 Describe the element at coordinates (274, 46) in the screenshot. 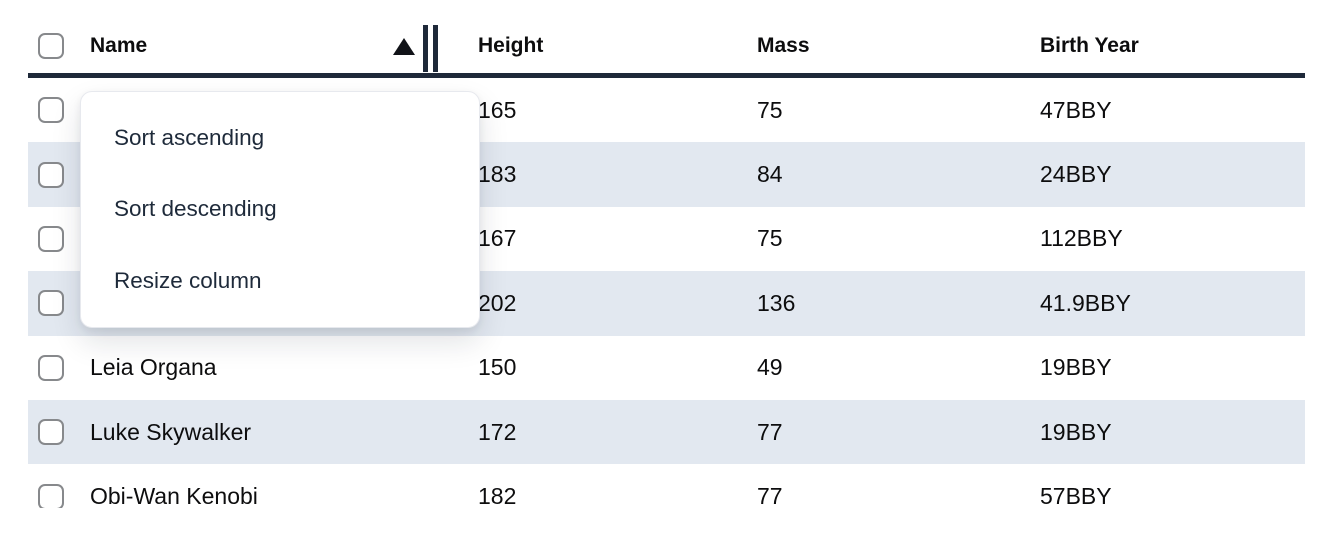

I see `column-header-name: Name` at that location.